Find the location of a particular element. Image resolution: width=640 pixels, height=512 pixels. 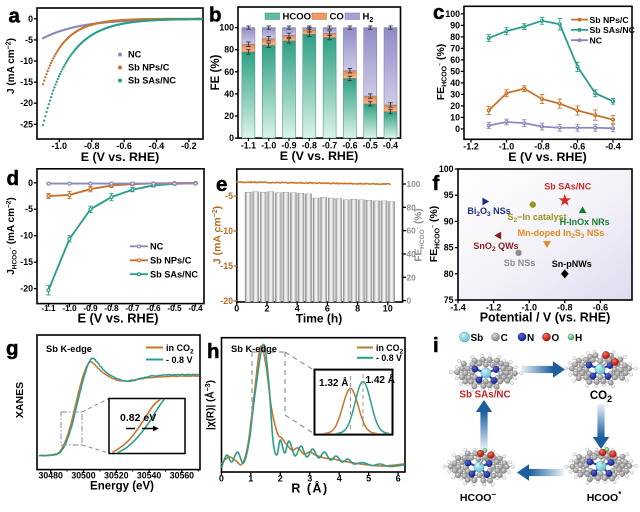

svg-text: H2 is located at coordinates (368, 18).